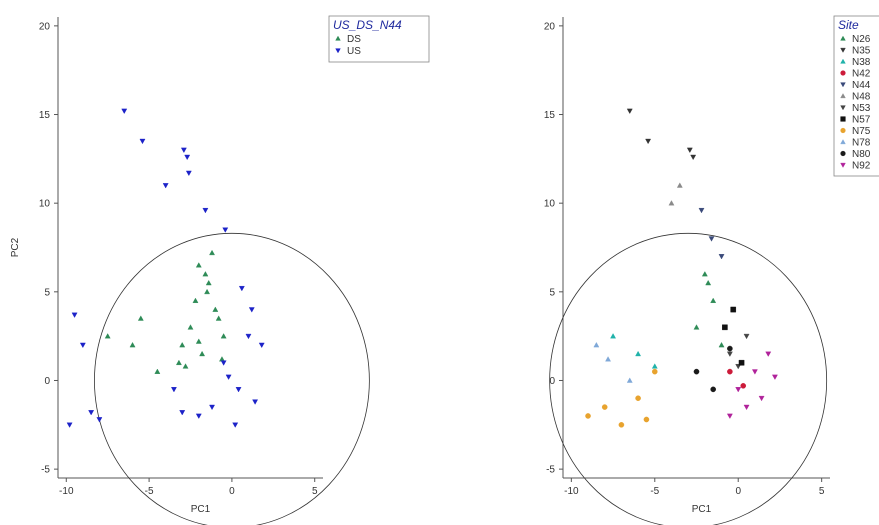 Image resolution: width=879 pixels, height=525 pixels. Describe the element at coordinates (654, 491) in the screenshot. I see `x-tick-label: -5` at that location.